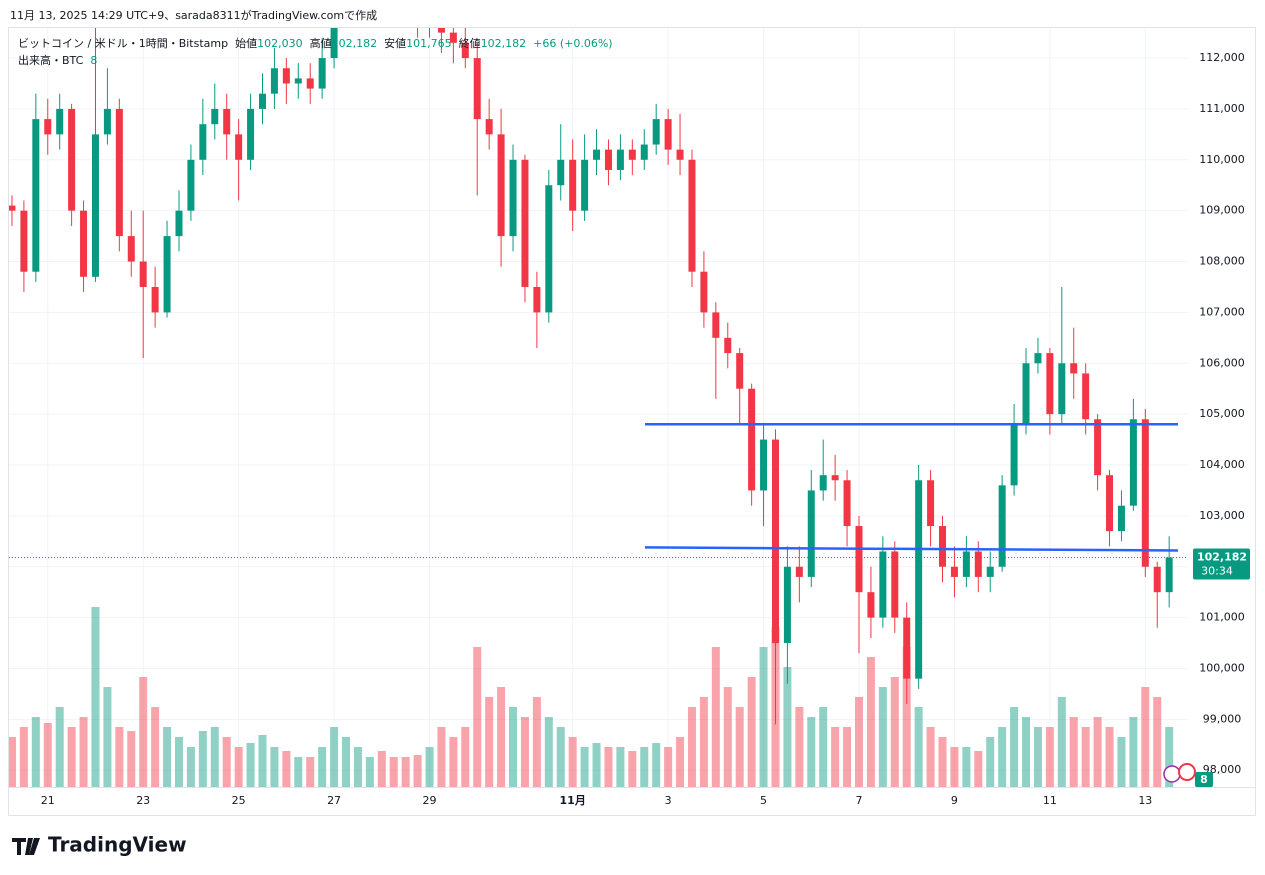 Image resolution: width=1265 pixels, height=875 pixels. What do you see at coordinates (1222, 108) in the screenshot?
I see `y-tick-label: 111,000` at bounding box center [1222, 108].